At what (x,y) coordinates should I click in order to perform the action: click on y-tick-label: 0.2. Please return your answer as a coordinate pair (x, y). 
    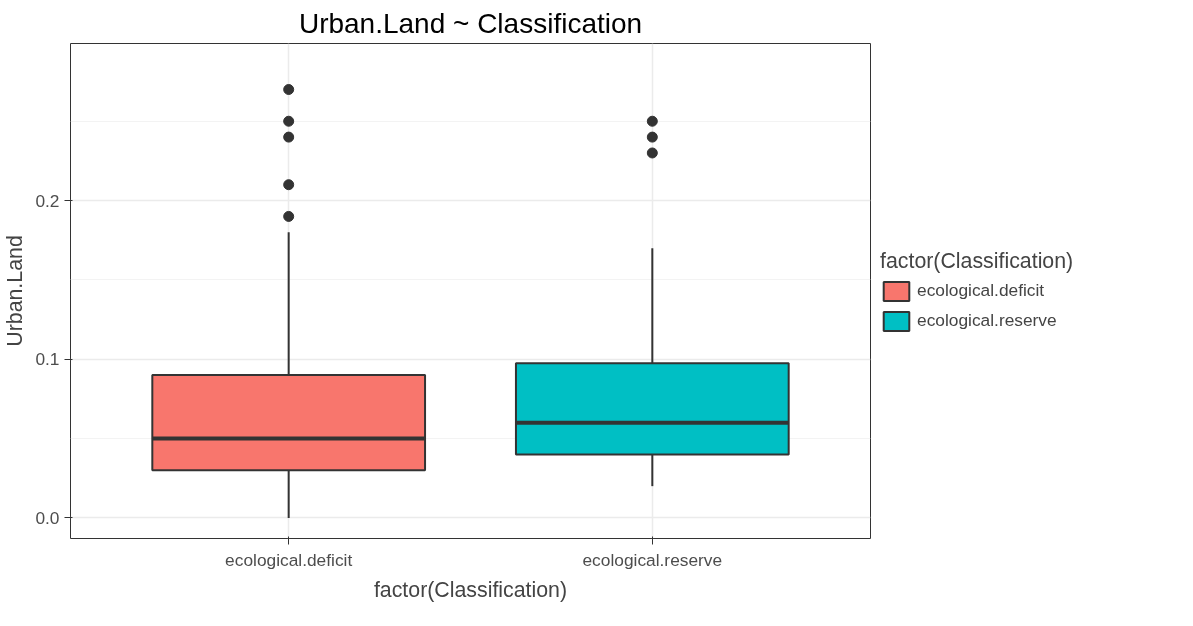
    Looking at the image, I should click on (47, 200).